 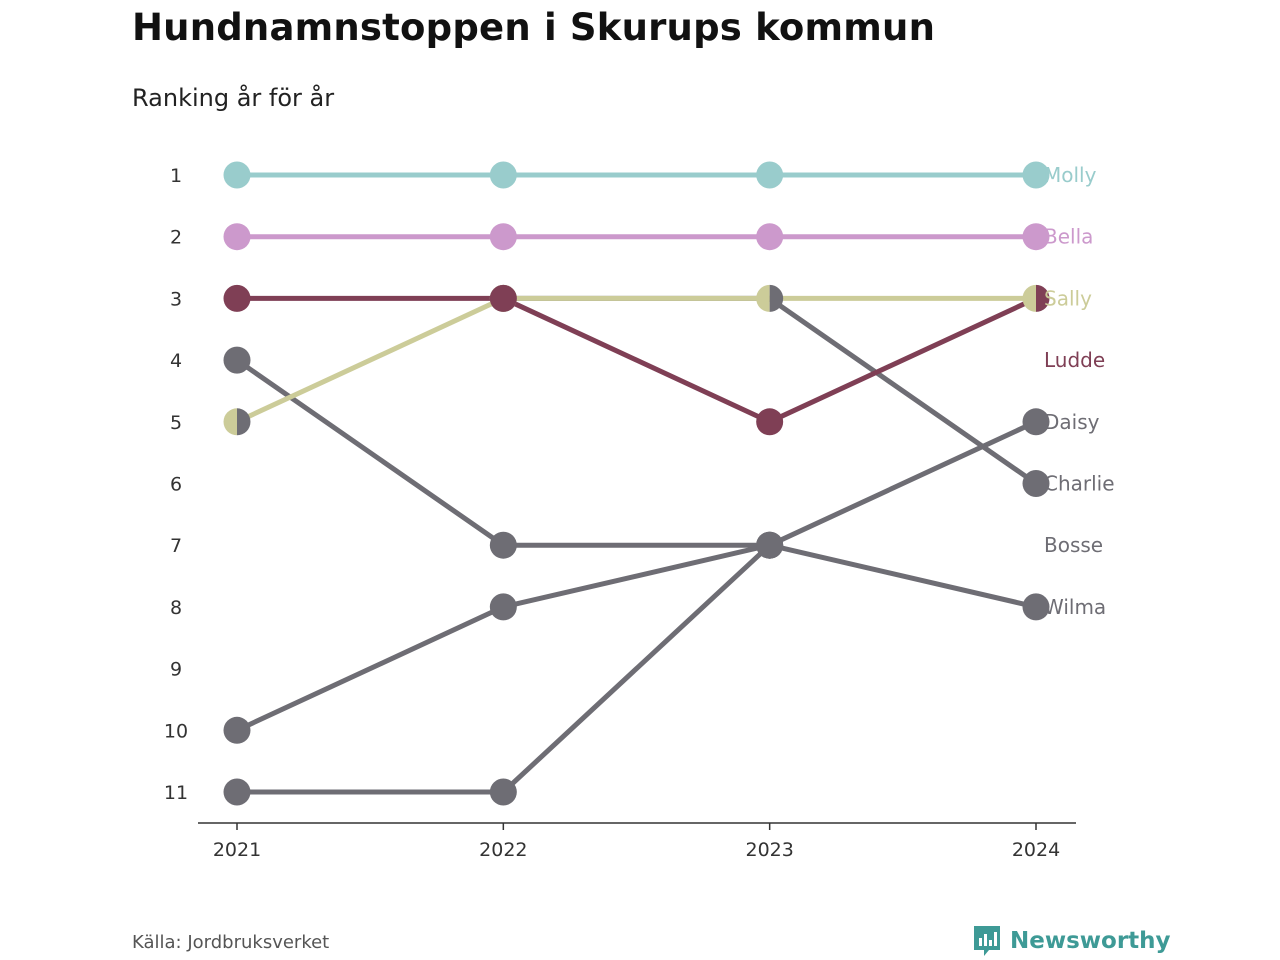 What do you see at coordinates (503, 850) in the screenshot?
I see `x-tick-label: 2022` at bounding box center [503, 850].